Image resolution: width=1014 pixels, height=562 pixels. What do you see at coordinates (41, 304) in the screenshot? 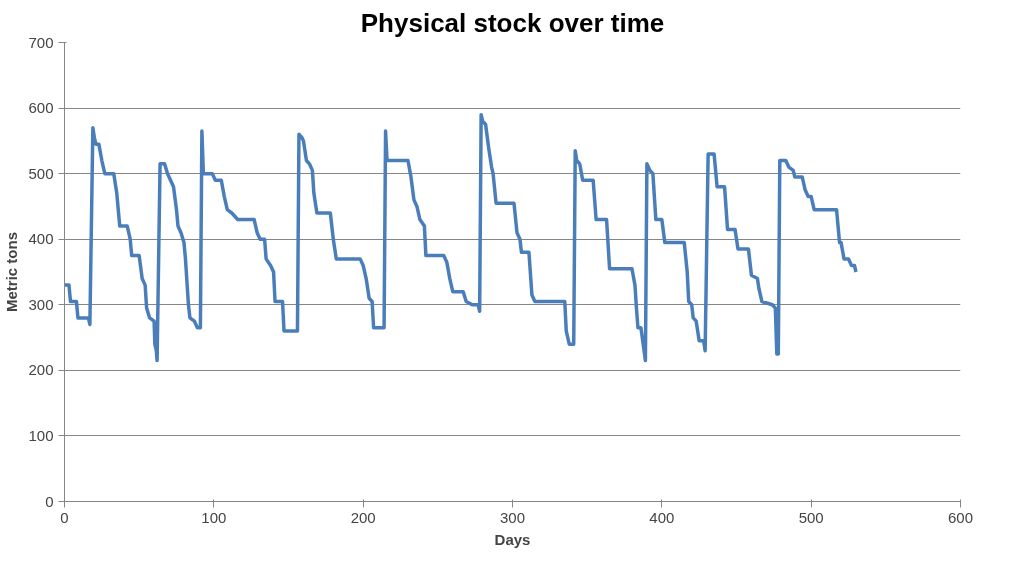
I see `y-tick-label: 300` at bounding box center [41, 304].